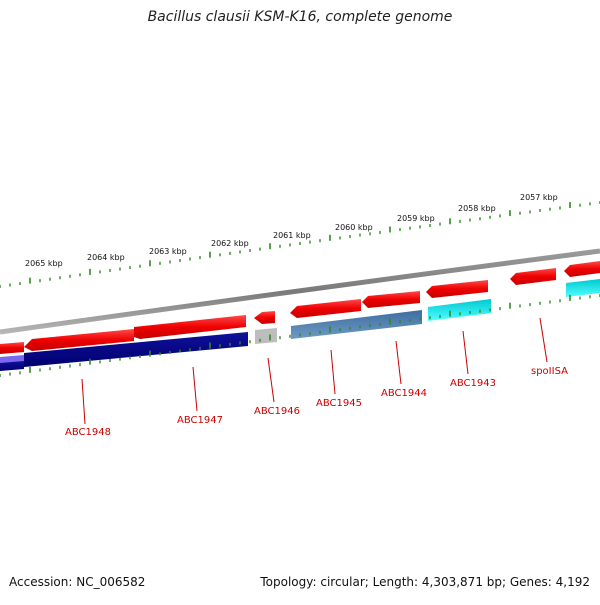 The height and width of the screenshot is (605, 600). Describe the element at coordinates (354, 227) in the screenshot. I see `kbp-label: 2060 kbp` at that location.